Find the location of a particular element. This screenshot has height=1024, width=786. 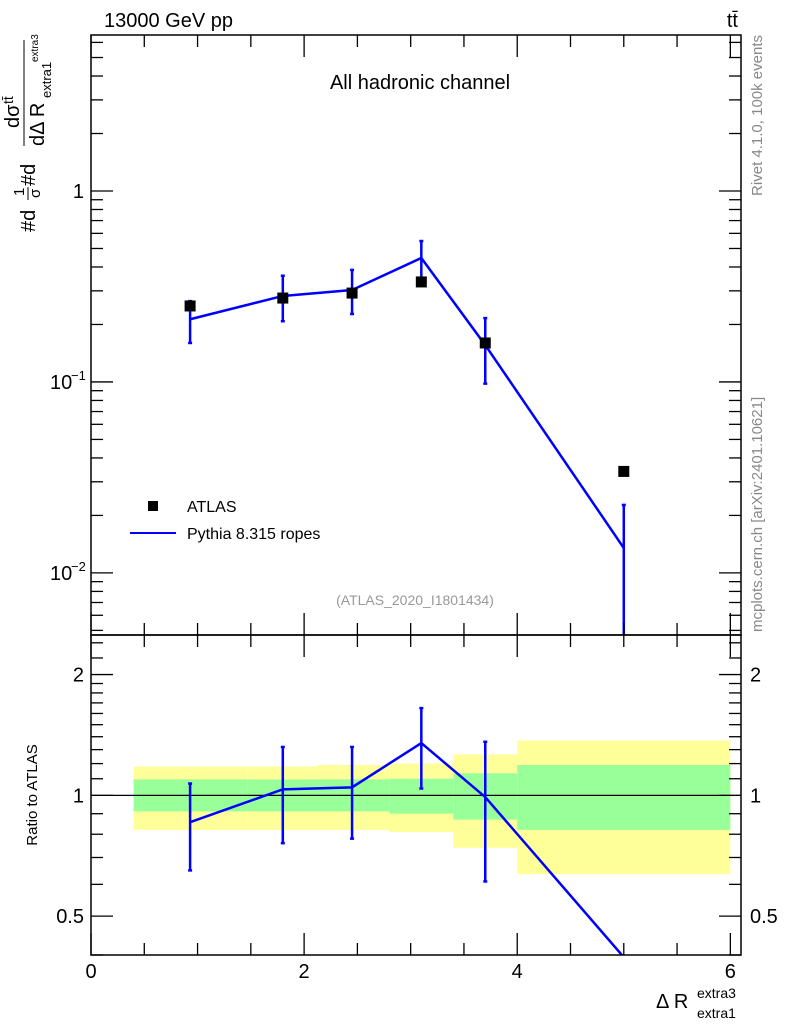

ratio-y-tick-label-left: 1 is located at coordinates (78, 796).